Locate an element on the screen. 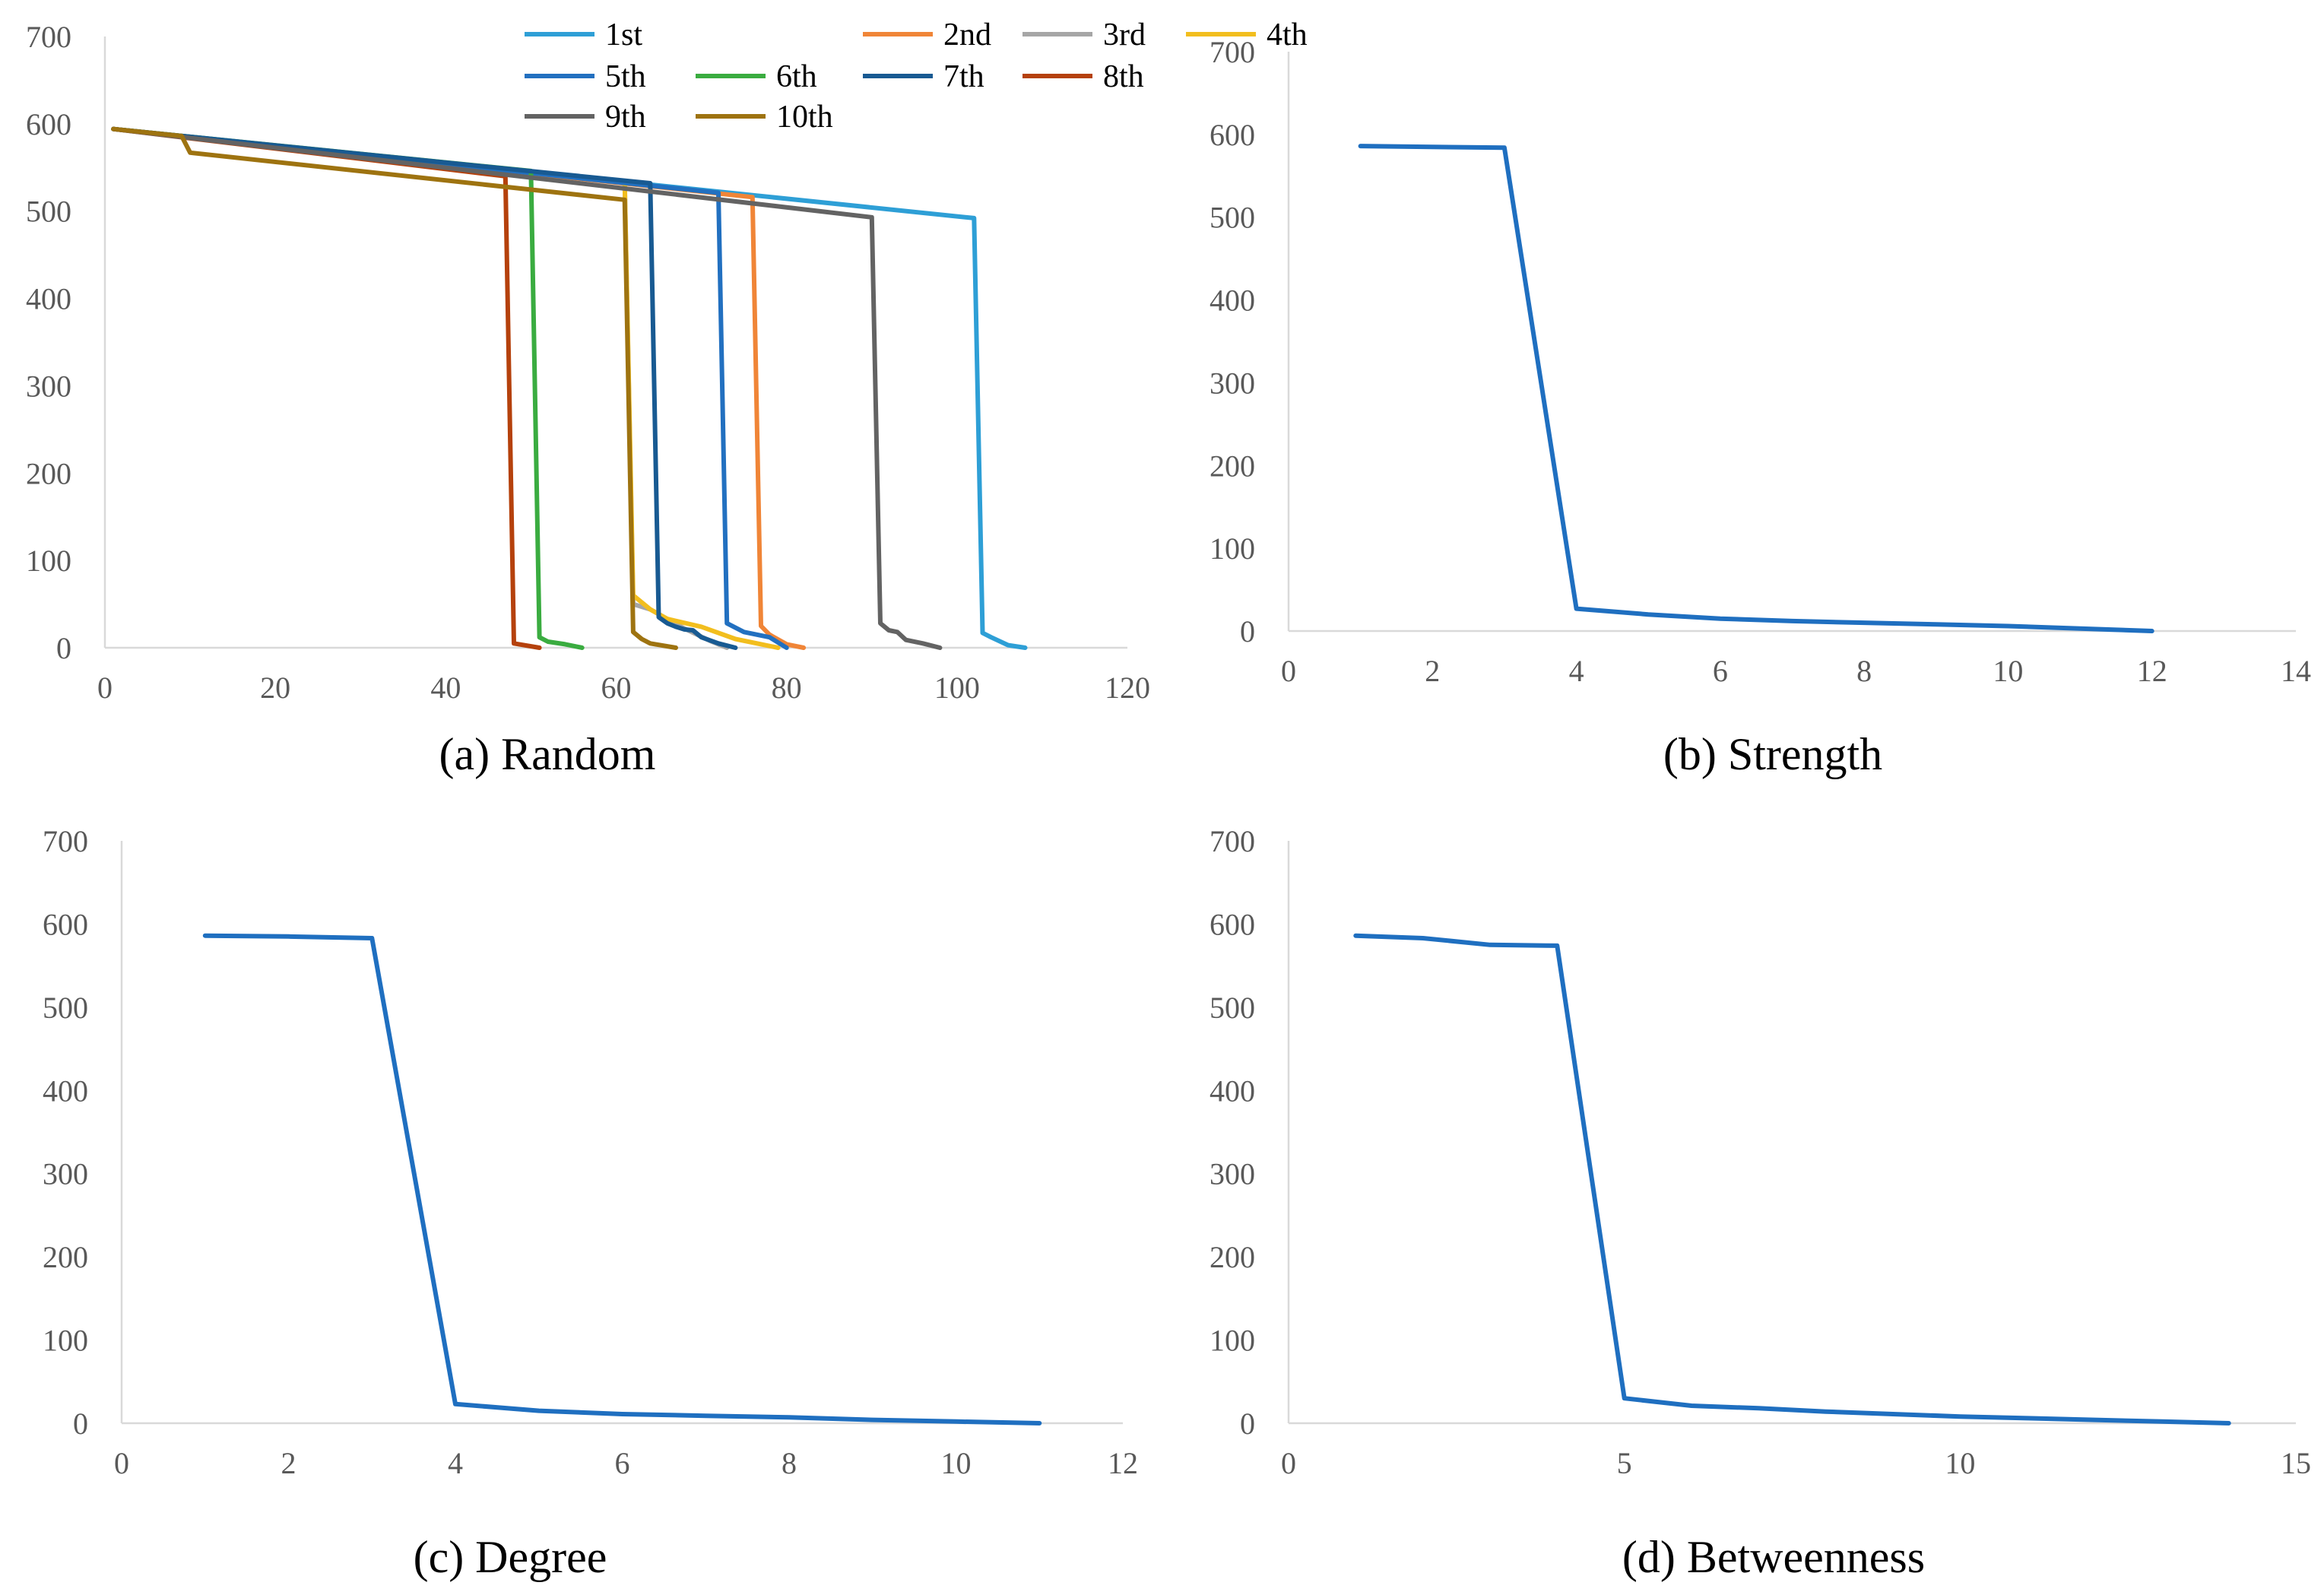 Image resolution: width=2324 pixels, height=1592 pixels. x-tick-label: 80 is located at coordinates (787, 688).